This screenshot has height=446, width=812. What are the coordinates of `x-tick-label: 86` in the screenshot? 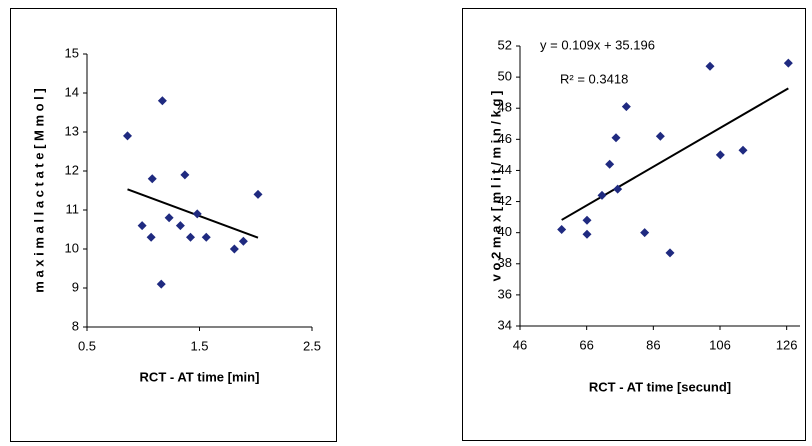 It's located at (653, 344).